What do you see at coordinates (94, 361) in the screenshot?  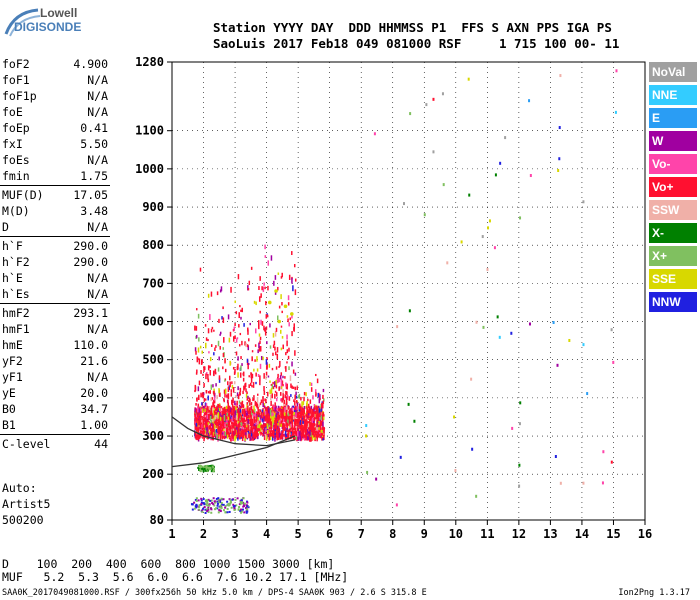 I see `param-value: 21.6` at bounding box center [94, 361].